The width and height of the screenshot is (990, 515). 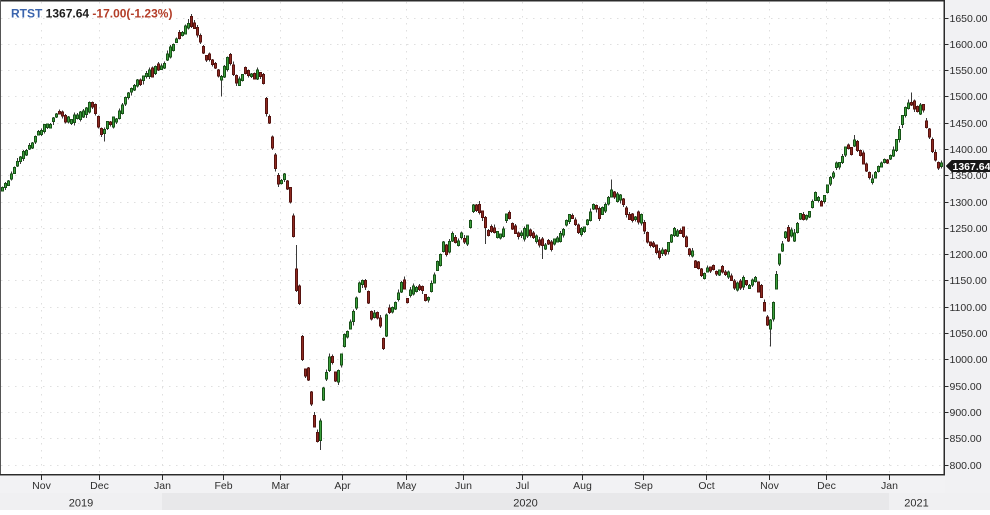 What do you see at coordinates (407, 486) in the screenshot?
I see `svg-text: May` at bounding box center [407, 486].